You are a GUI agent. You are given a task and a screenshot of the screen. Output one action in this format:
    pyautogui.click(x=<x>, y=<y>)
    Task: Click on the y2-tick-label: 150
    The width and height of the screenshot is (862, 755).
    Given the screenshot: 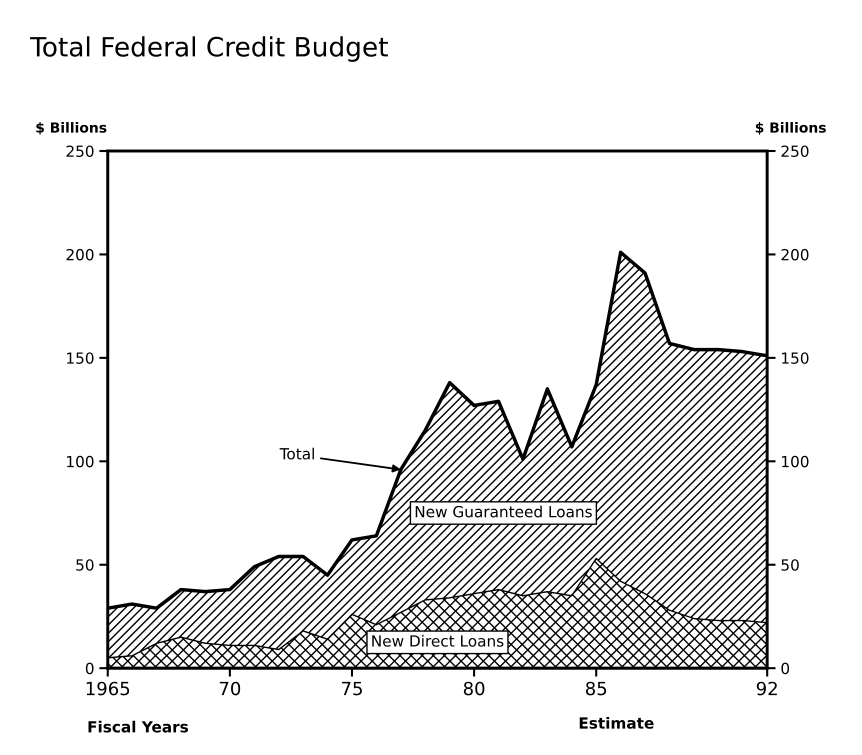 What is the action you would take?
    pyautogui.click(x=795, y=358)
    